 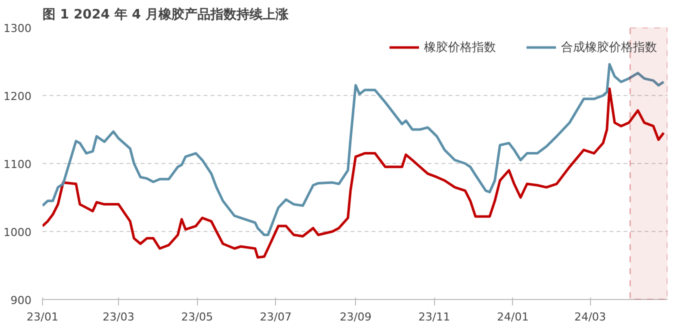 What do you see at coordinates (460, 47) in the screenshot?
I see `legend-label: 橡胶价格指数` at bounding box center [460, 47].